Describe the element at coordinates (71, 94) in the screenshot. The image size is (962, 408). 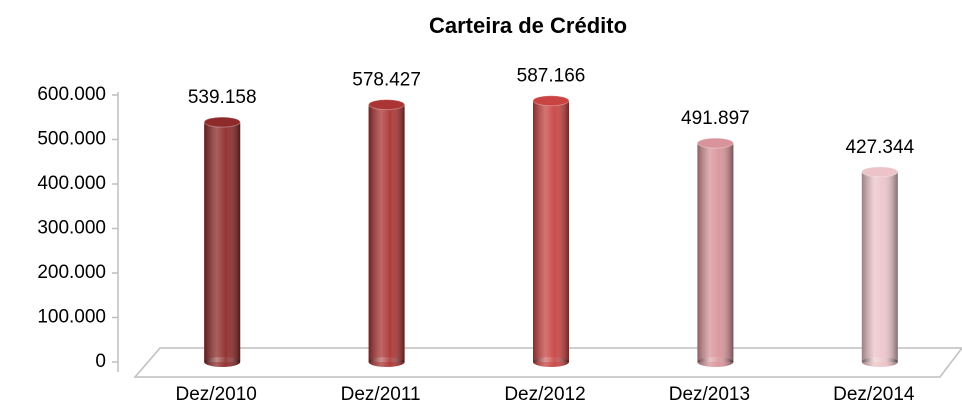
I see `y-tick-label: 600.000` at that location.